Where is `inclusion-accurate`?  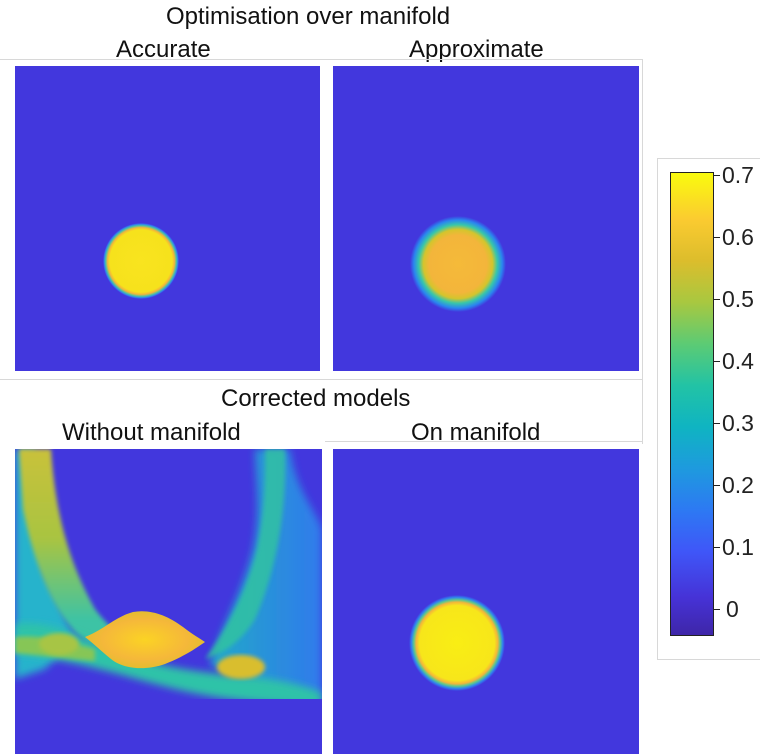 inclusion-accurate is located at coordinates (141, 261).